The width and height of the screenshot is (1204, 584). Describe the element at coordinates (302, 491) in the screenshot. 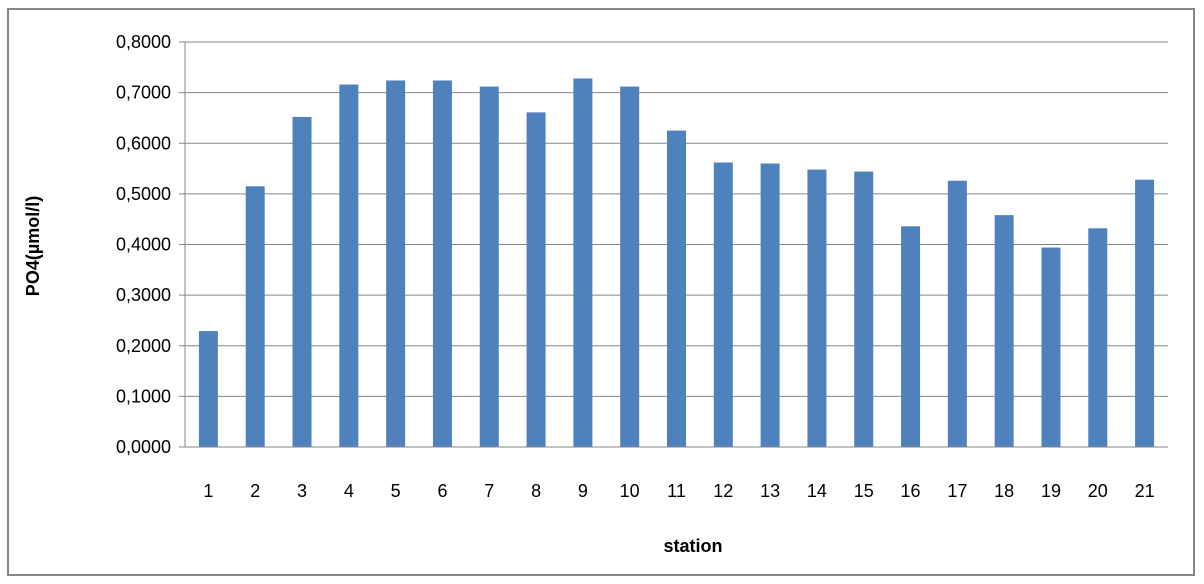

I see `x-tick-label: 3` at that location.